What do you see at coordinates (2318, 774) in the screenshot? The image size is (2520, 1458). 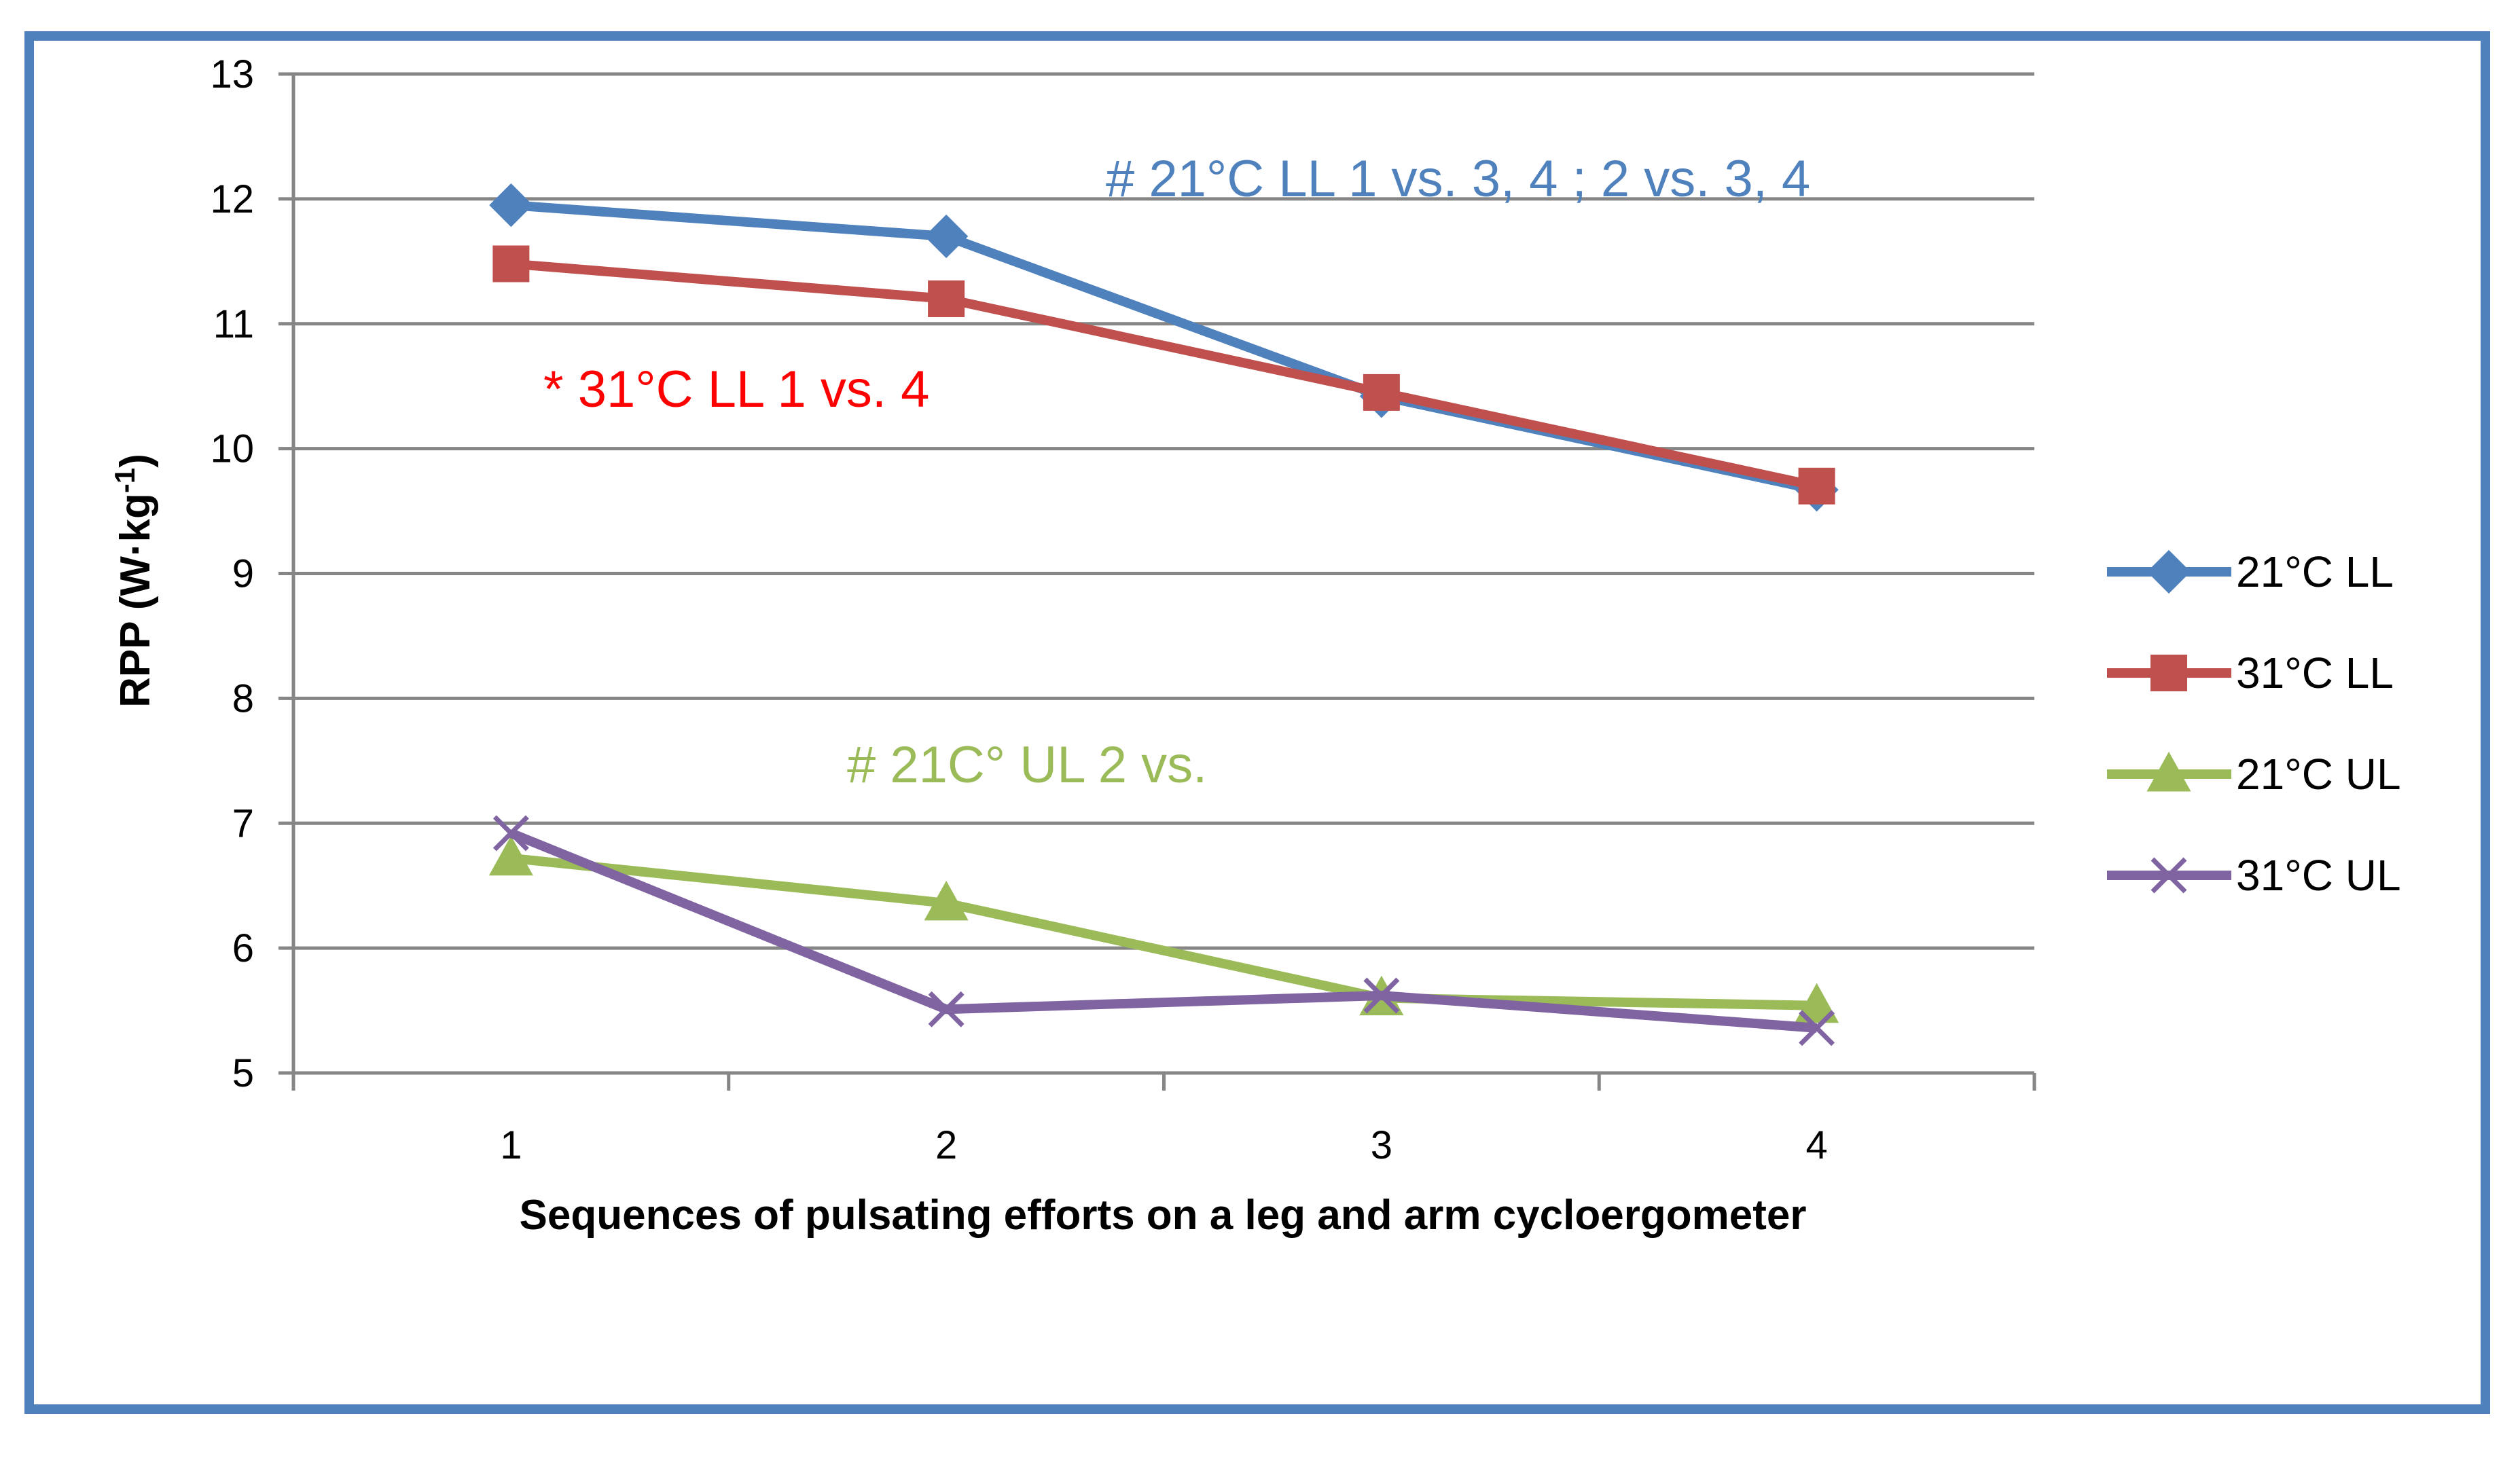 I see `legend-label: 21°C UL` at bounding box center [2318, 774].